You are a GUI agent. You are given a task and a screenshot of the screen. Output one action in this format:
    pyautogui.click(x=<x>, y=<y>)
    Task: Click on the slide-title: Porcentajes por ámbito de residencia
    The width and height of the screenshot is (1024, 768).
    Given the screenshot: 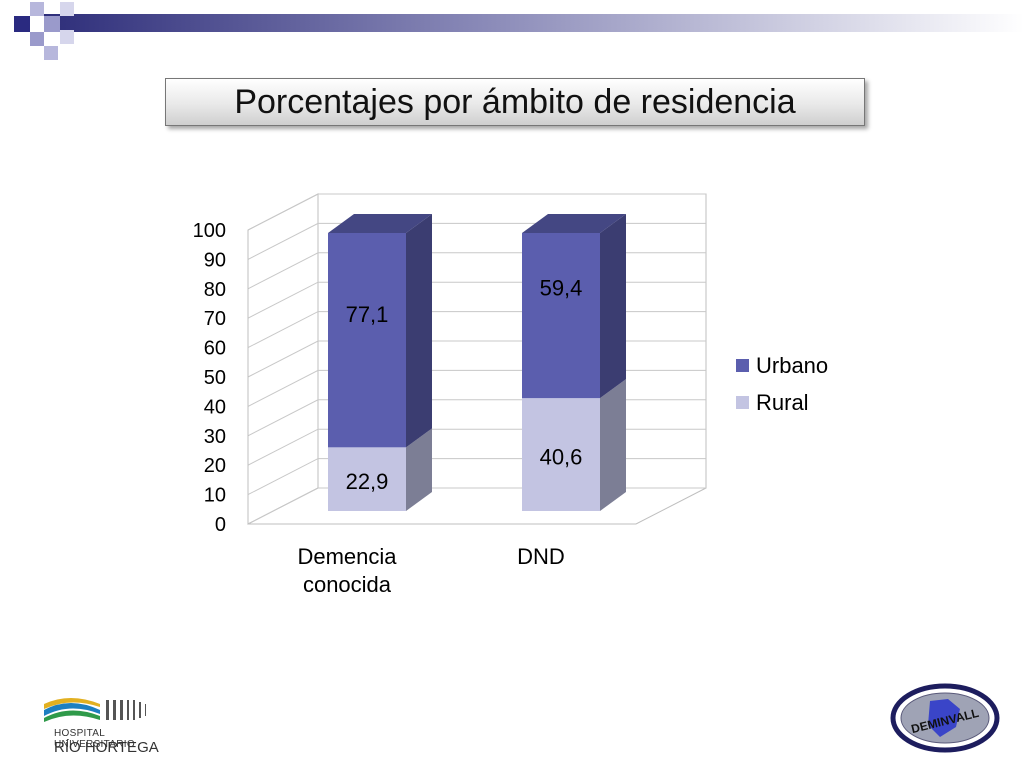 What is the action you would take?
    pyautogui.click(x=515, y=102)
    